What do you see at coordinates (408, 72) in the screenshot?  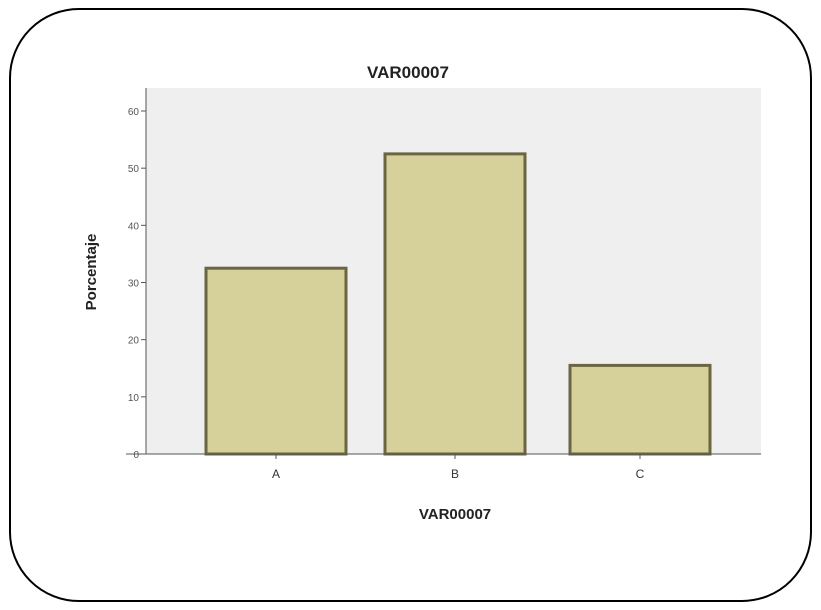 I see `chart-title: VAR00007` at bounding box center [408, 72].